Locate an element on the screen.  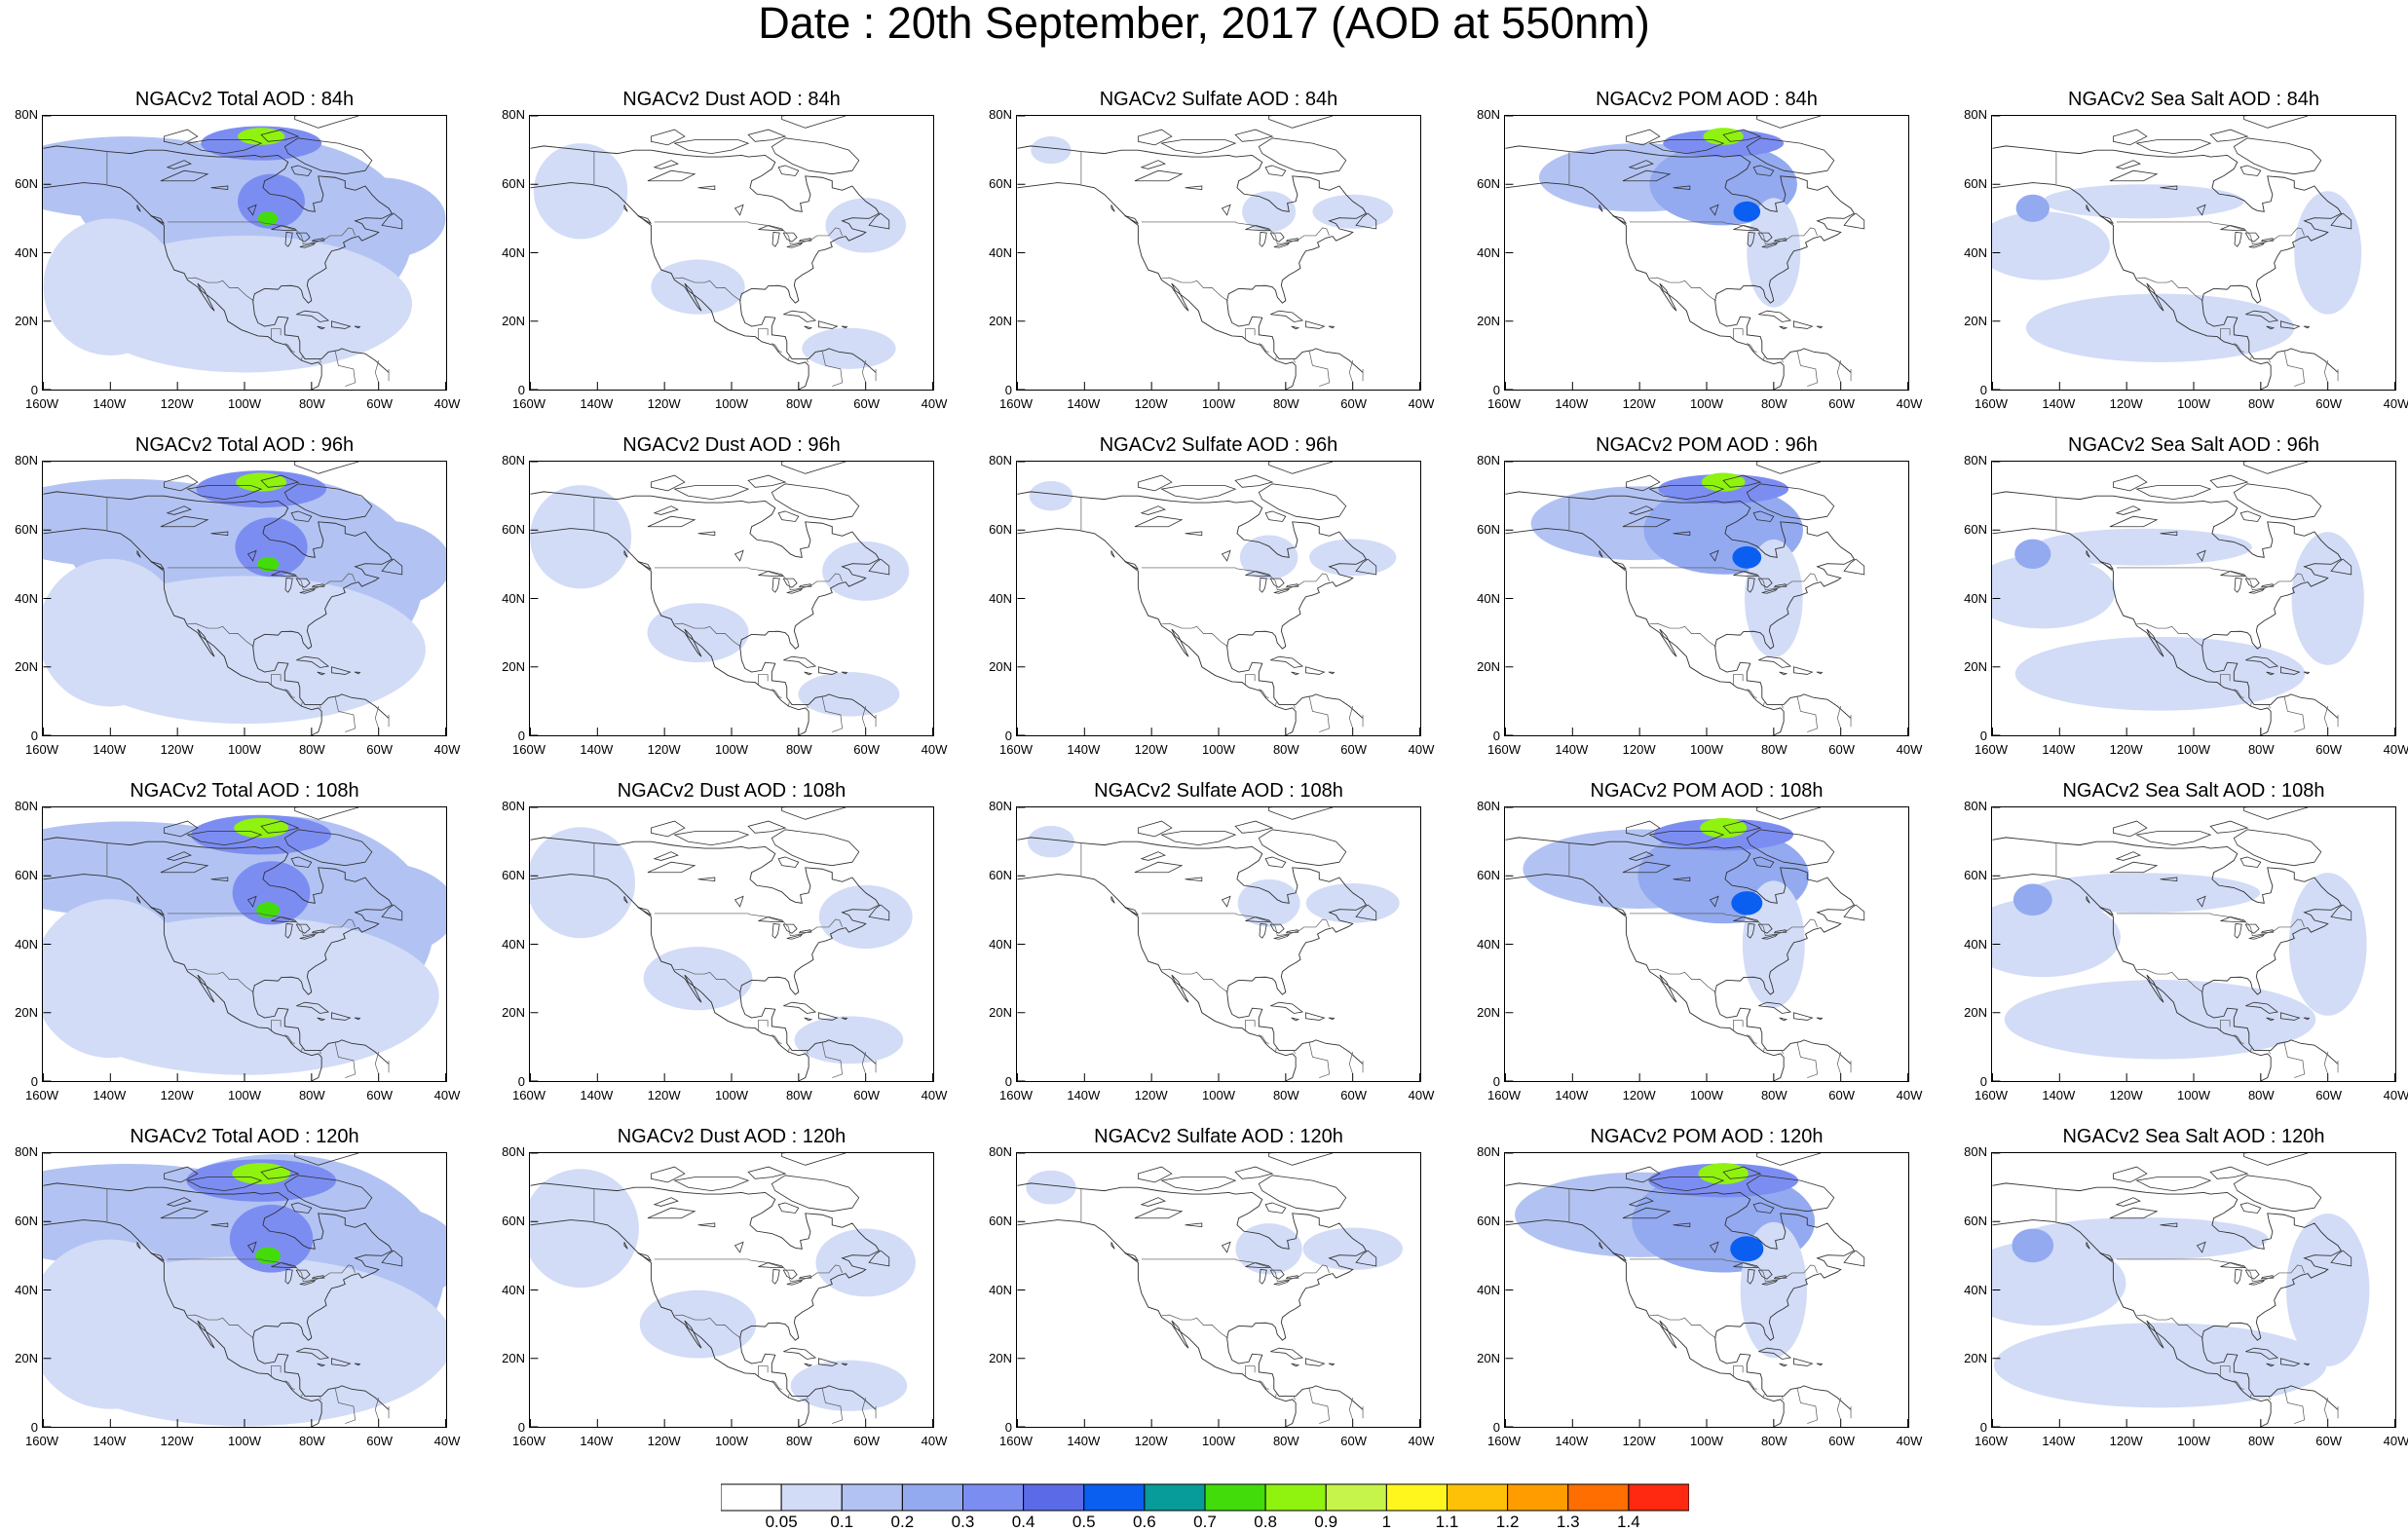
lat-tick-label: 60N is located at coordinates (1975, 874).